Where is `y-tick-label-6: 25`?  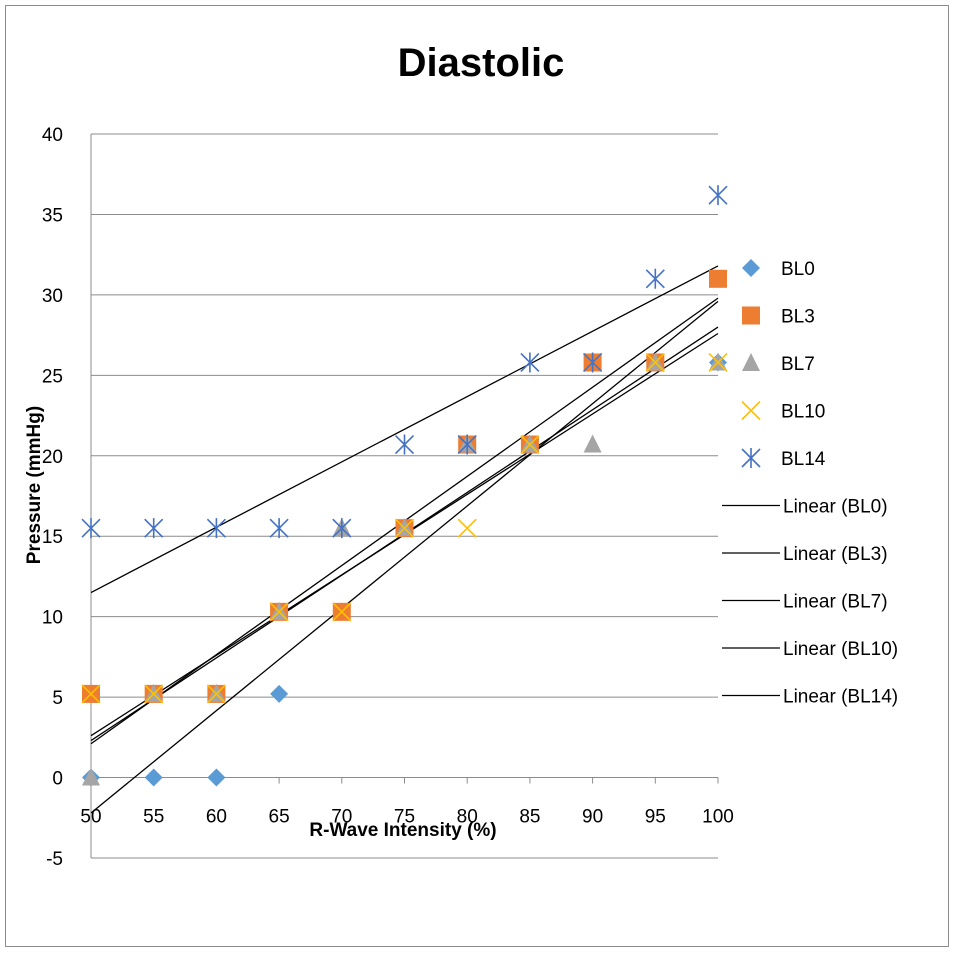
y-tick-label-6: 25 is located at coordinates (52, 376).